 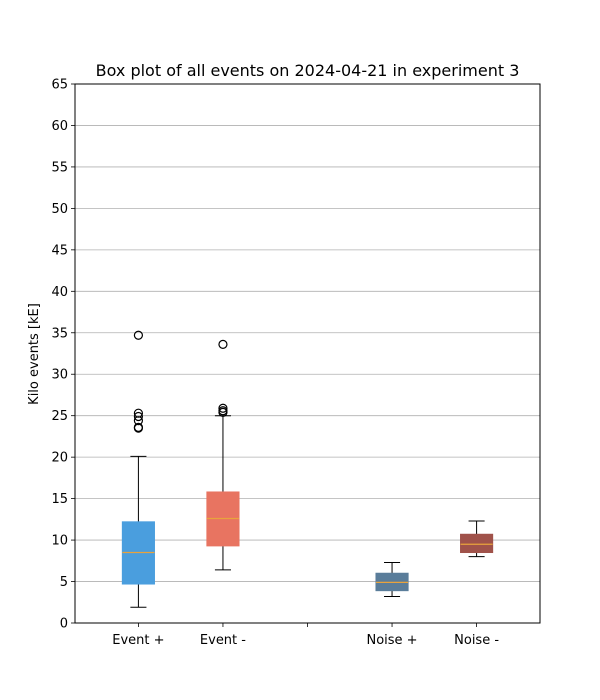 What do you see at coordinates (59, 85) in the screenshot?
I see `y-tick-label-13: 65` at bounding box center [59, 85].